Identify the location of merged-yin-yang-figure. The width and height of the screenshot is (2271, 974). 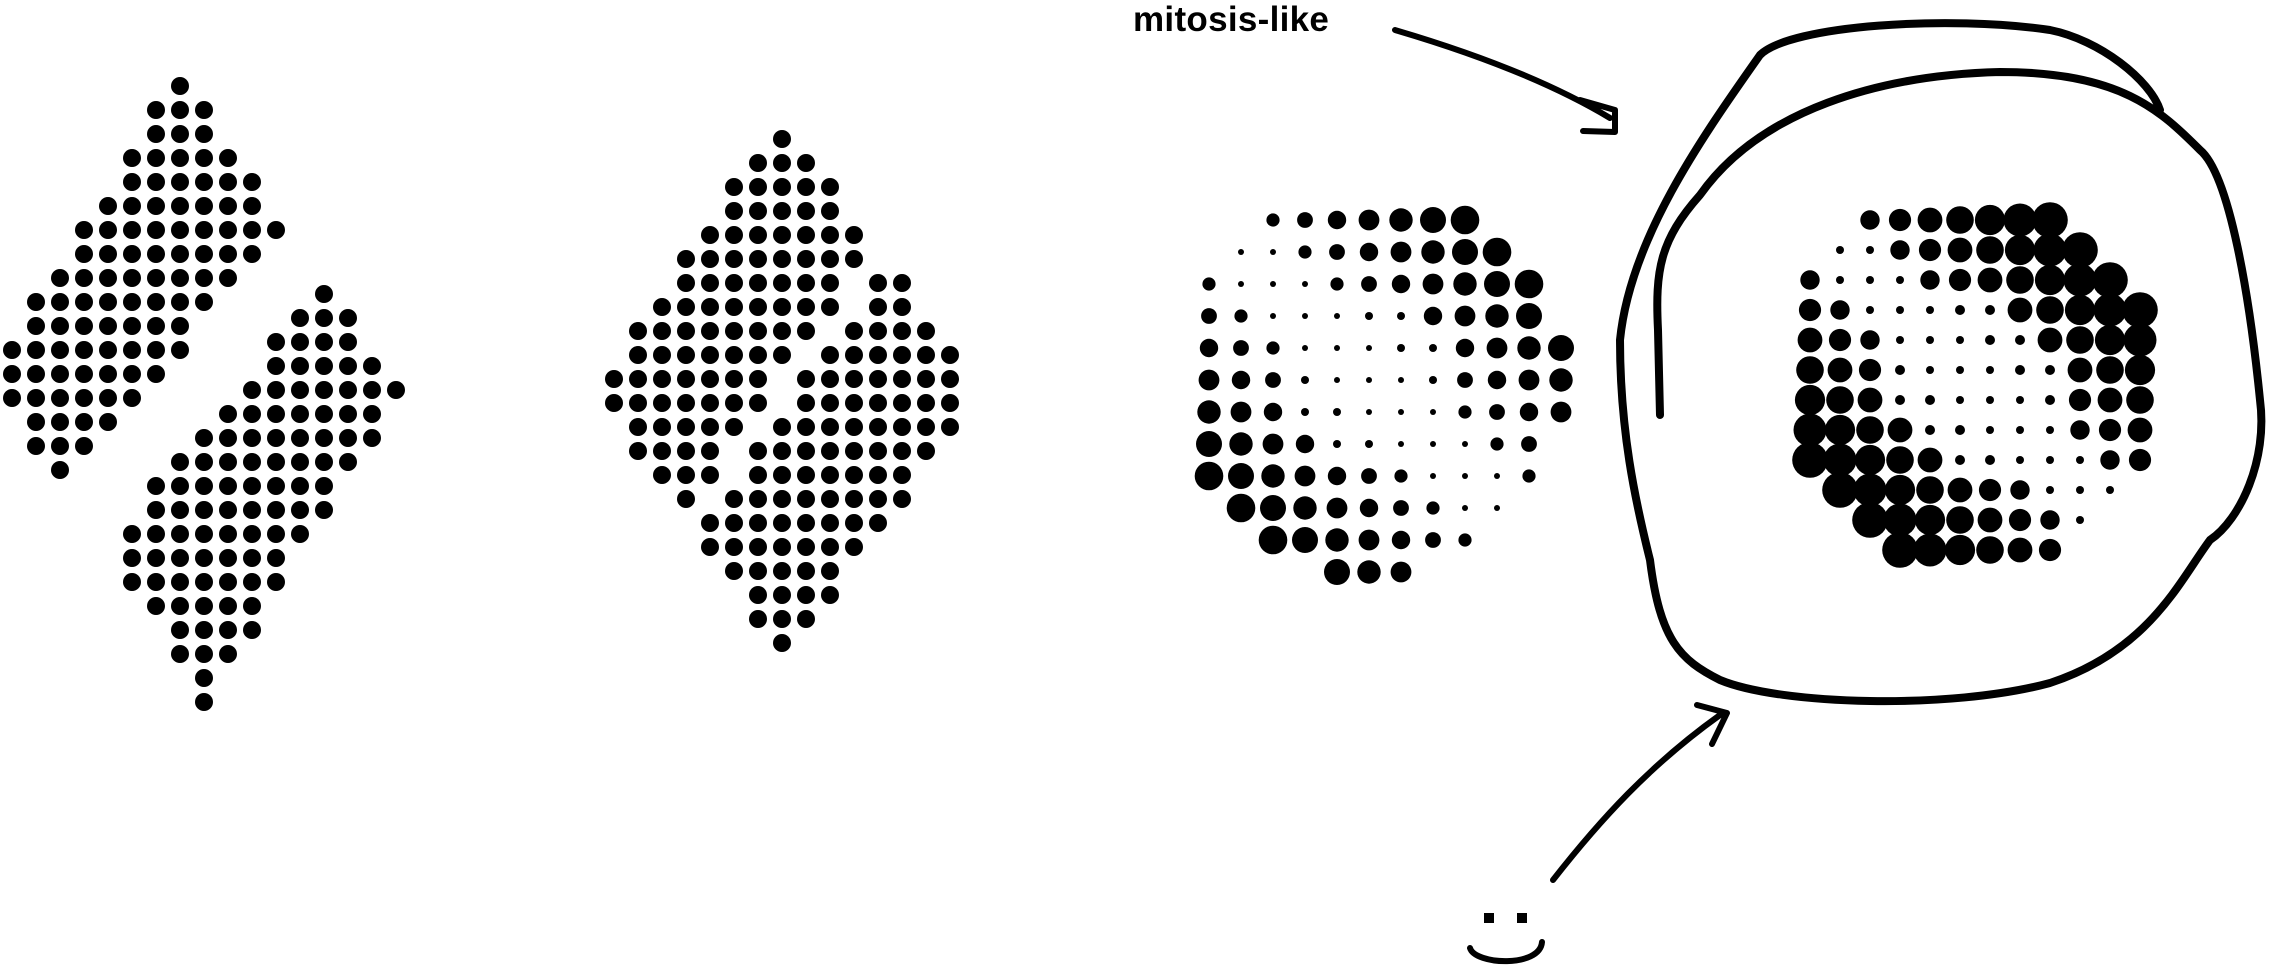
(1975, 385).